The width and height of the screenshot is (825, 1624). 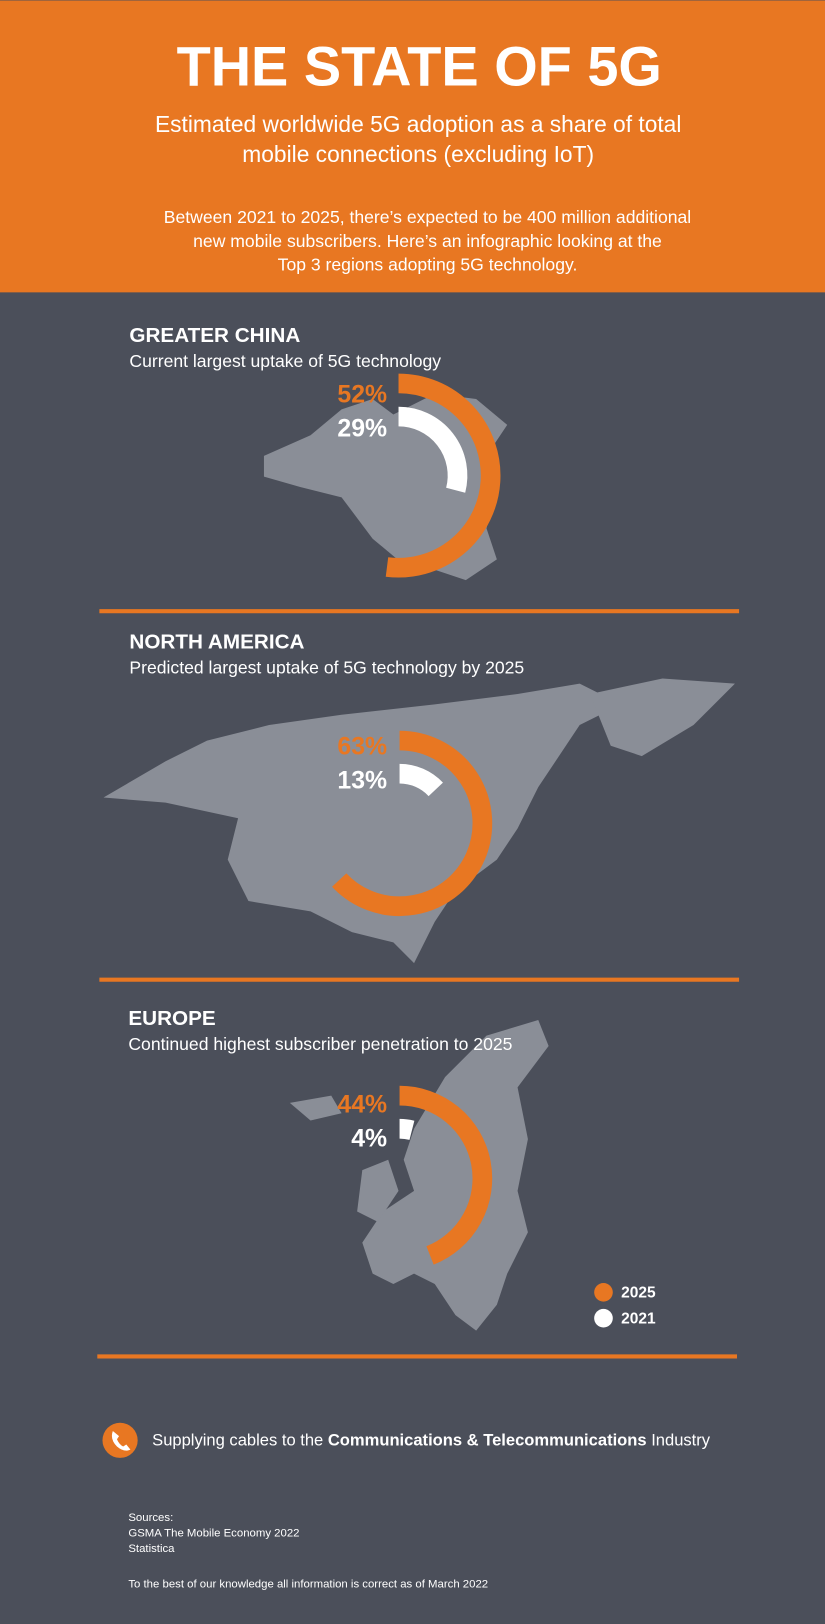 What do you see at coordinates (240, 1440) in the screenshot?
I see `tagline-part: Supplying cables to the` at bounding box center [240, 1440].